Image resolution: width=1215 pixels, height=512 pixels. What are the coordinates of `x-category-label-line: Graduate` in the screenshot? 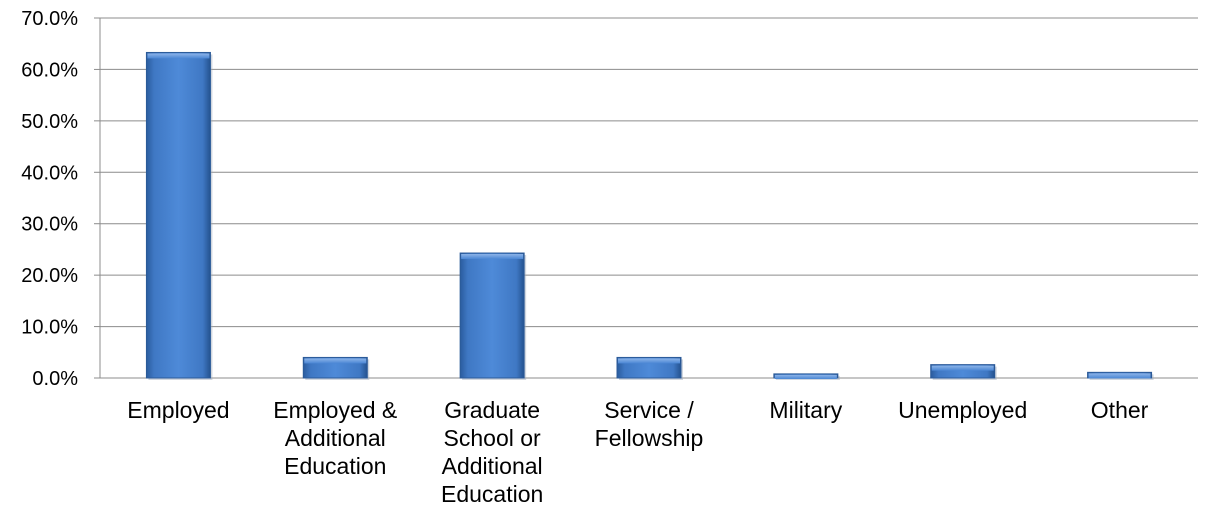 It's located at (492, 410).